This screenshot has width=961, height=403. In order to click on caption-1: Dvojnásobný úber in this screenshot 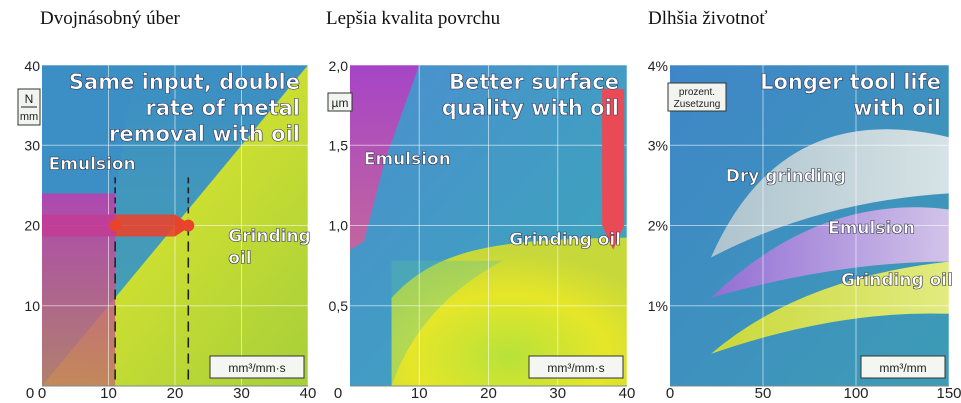, I will do `click(110, 18)`.